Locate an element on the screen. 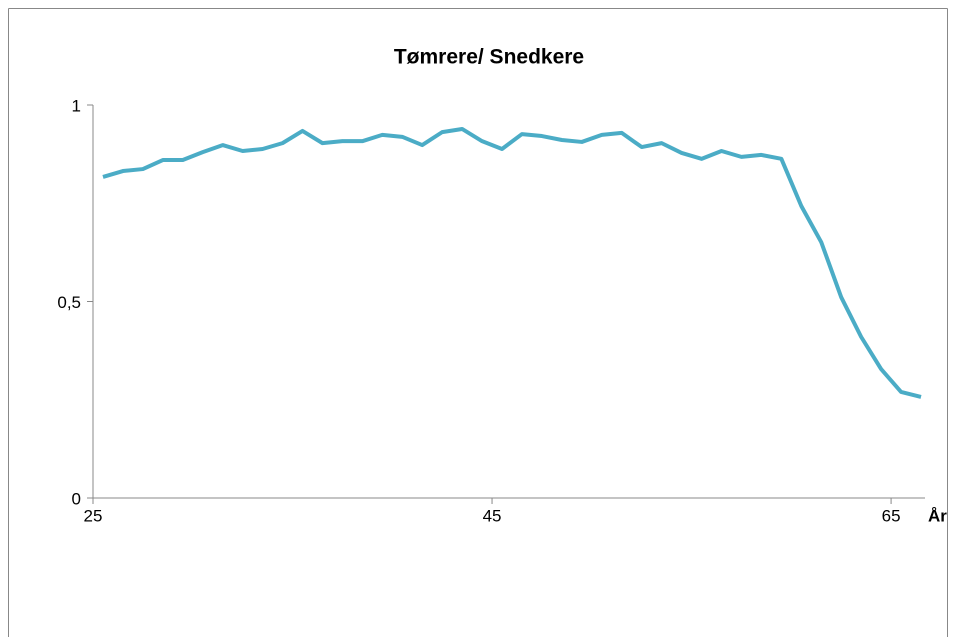 The image size is (956, 637). y-tick-label: 1 is located at coordinates (76, 105).